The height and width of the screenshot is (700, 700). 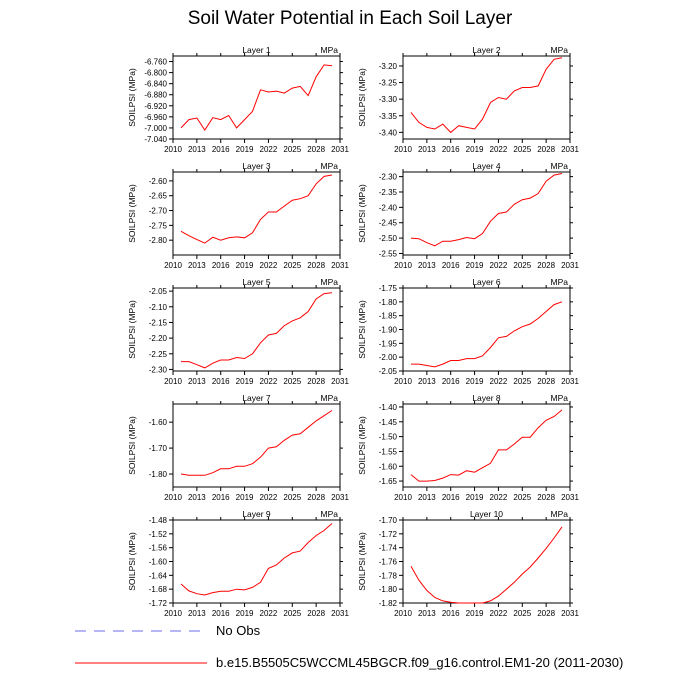 I want to click on y-tick-label: -3.20, so click(x=388, y=66).